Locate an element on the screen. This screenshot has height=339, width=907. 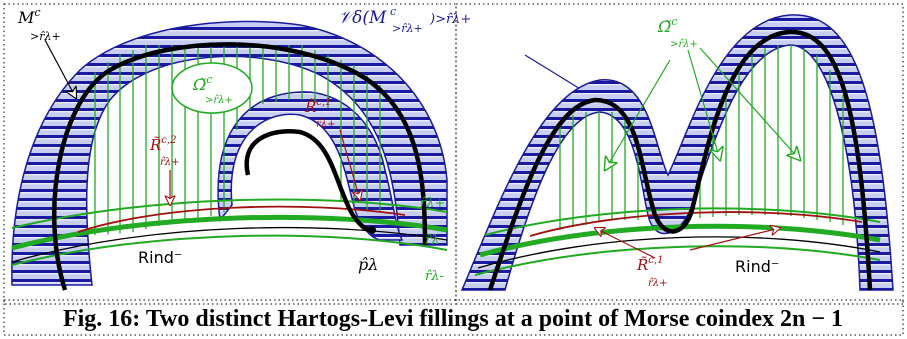
label-r-c1-right-sub: r̂λ+ is located at coordinates (658, 283).